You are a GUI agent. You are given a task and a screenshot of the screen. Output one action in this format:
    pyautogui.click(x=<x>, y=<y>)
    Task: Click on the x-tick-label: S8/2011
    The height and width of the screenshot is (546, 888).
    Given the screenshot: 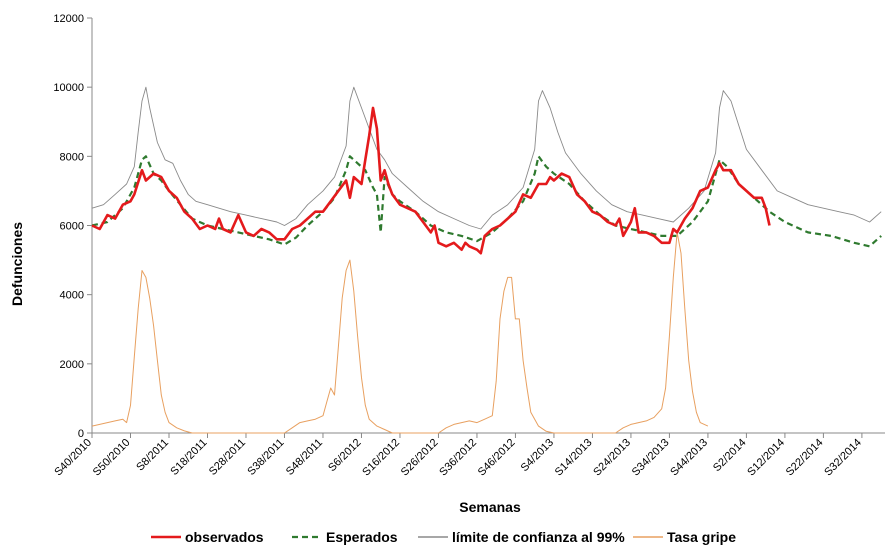 What is the action you would take?
    pyautogui.click(x=152, y=455)
    